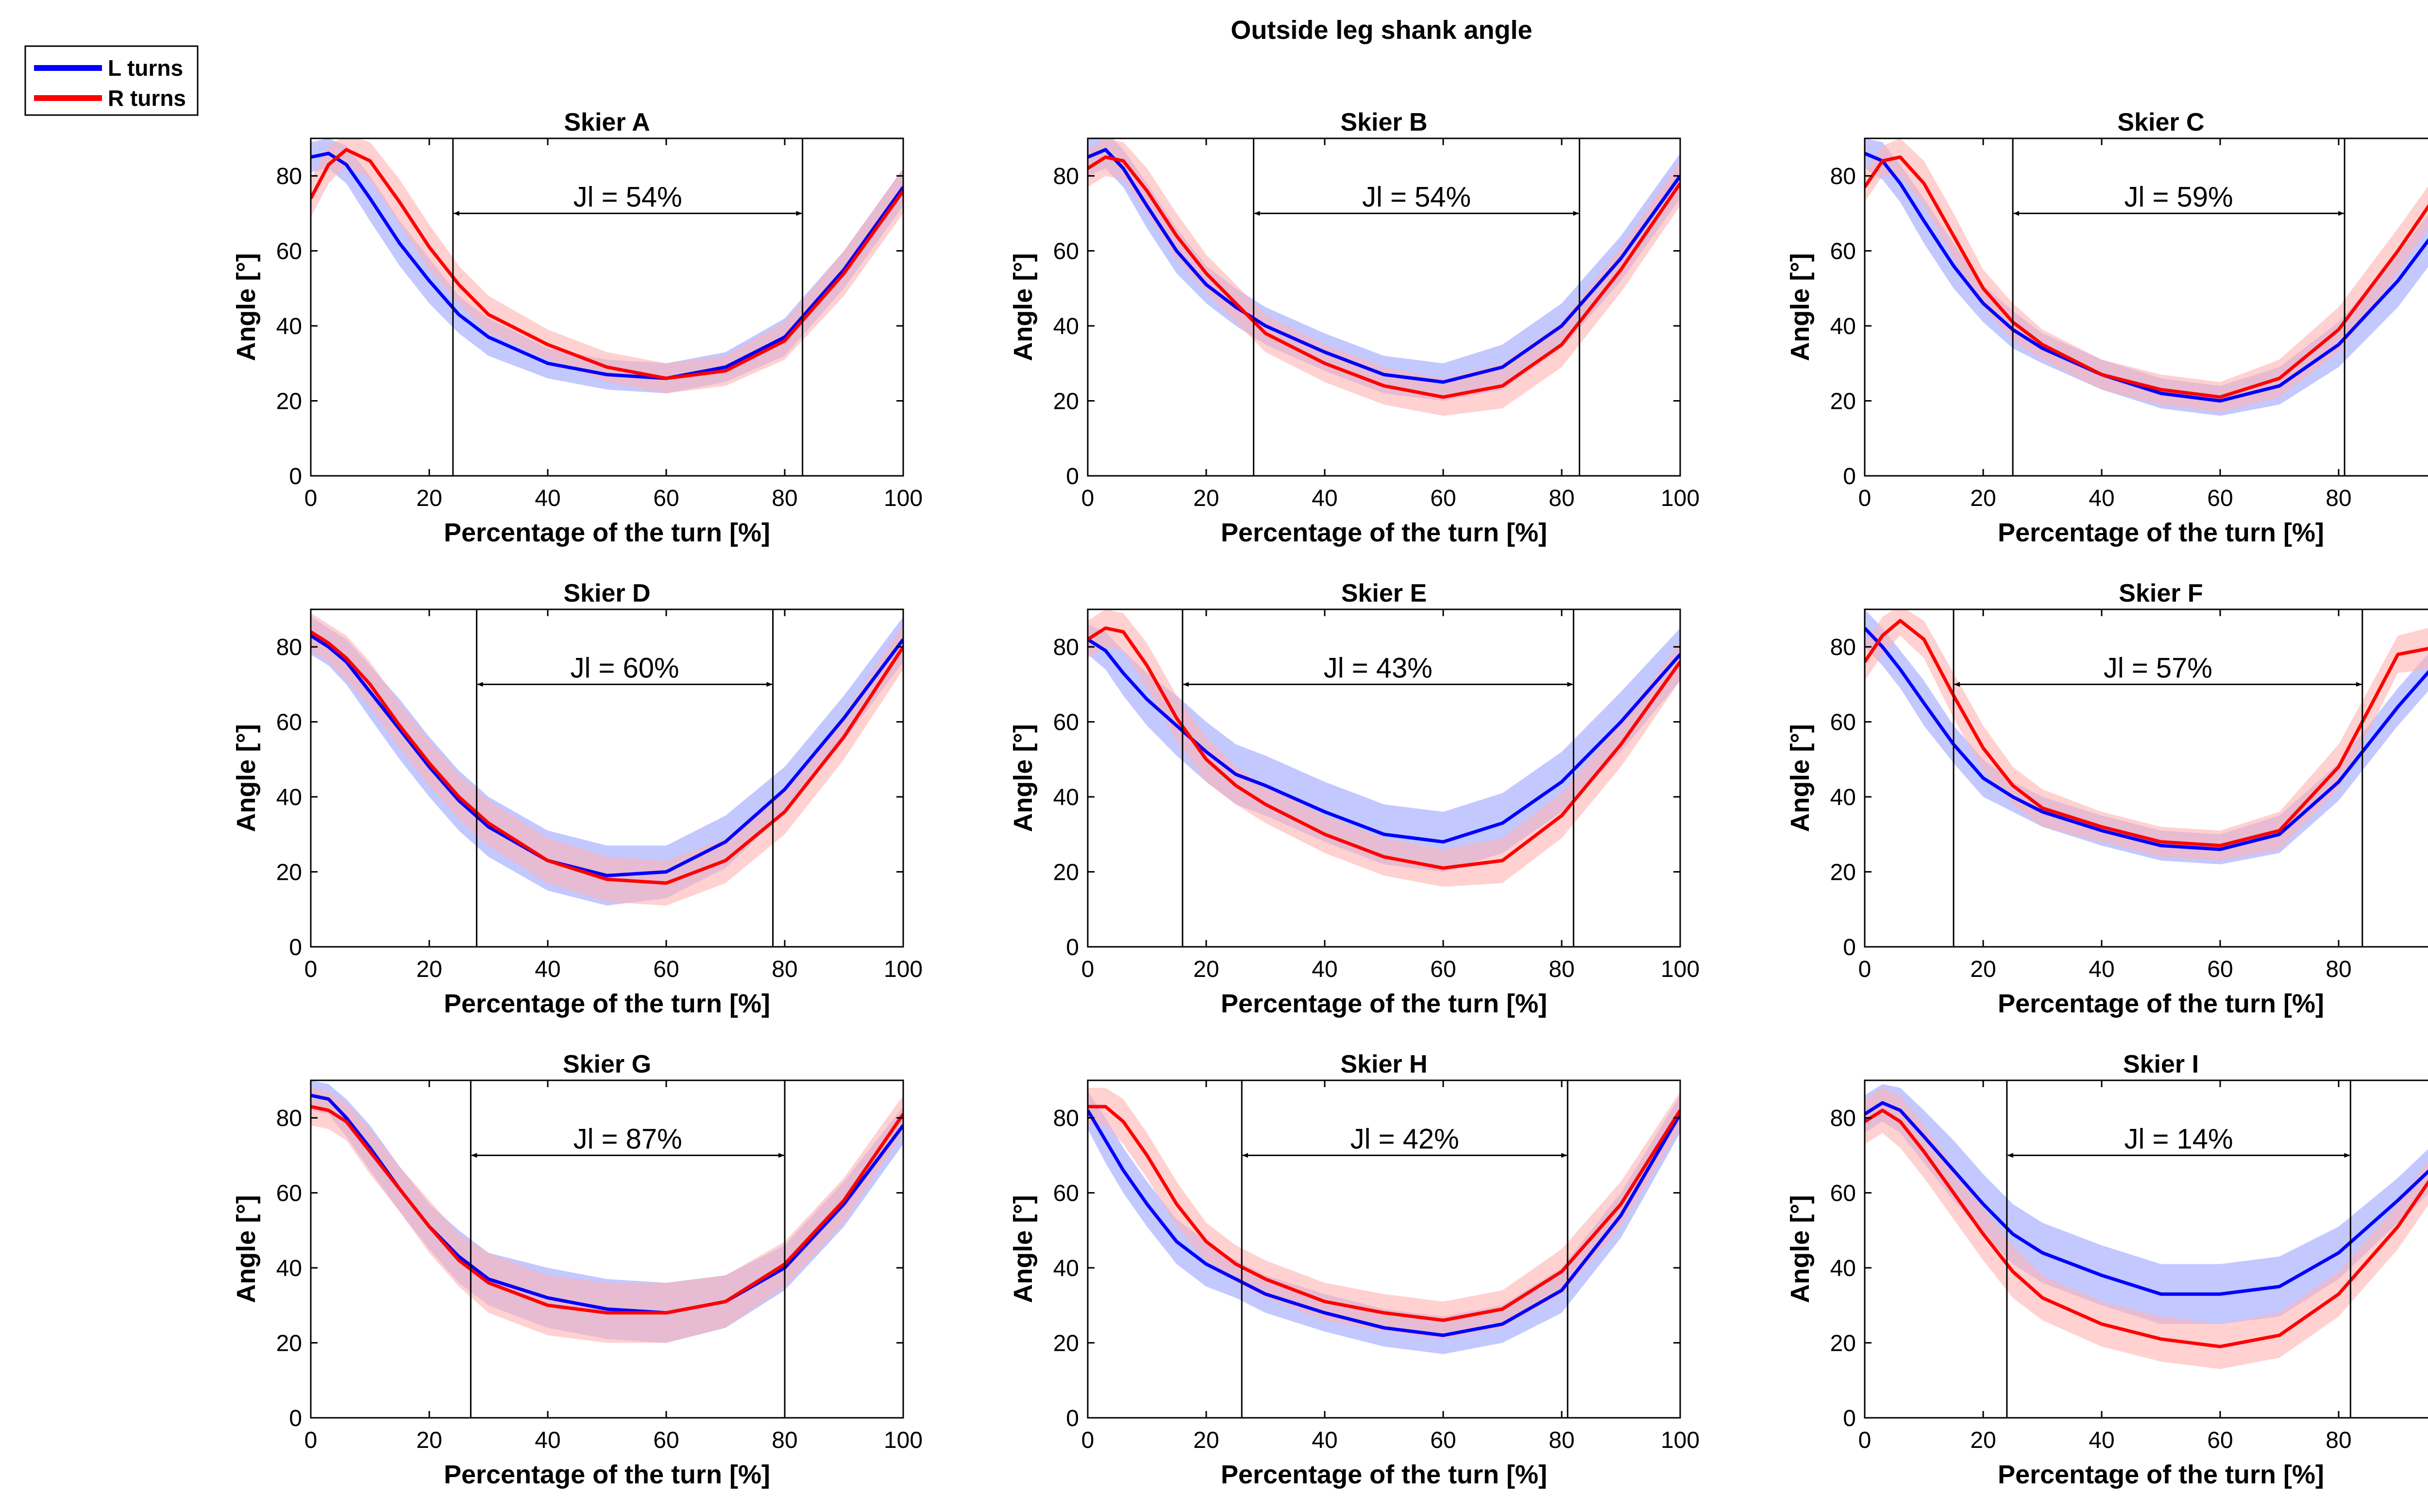 The image size is (2428, 1512). I want to click on subplot-title: Skier E, so click(1384, 593).